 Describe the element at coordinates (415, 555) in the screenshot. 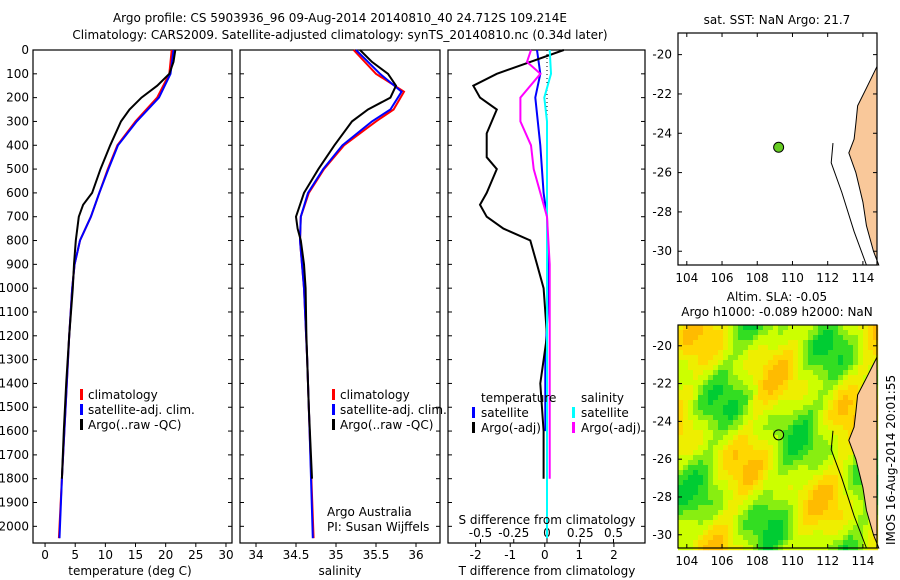

I see `xtick-label: 36` at that location.